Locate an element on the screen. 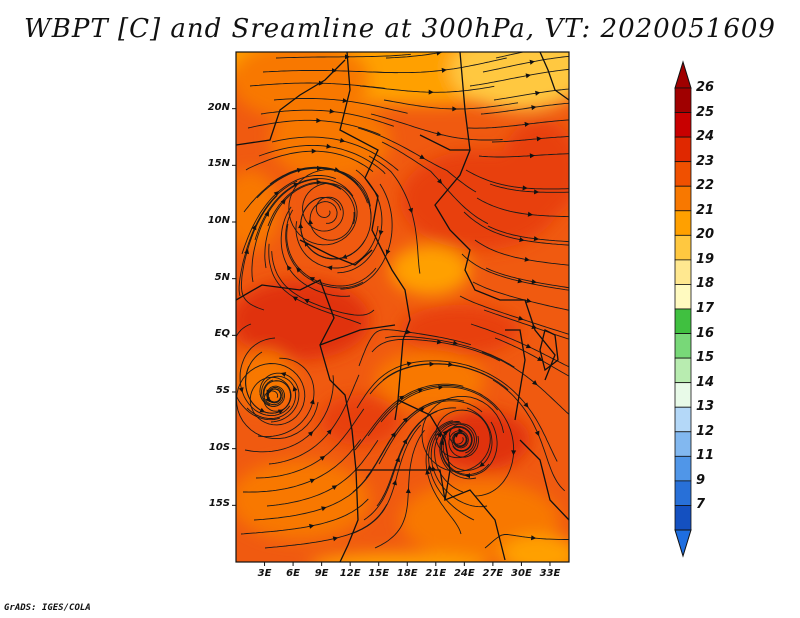  lon-tick-label: 18E is located at coordinates (407, 573).